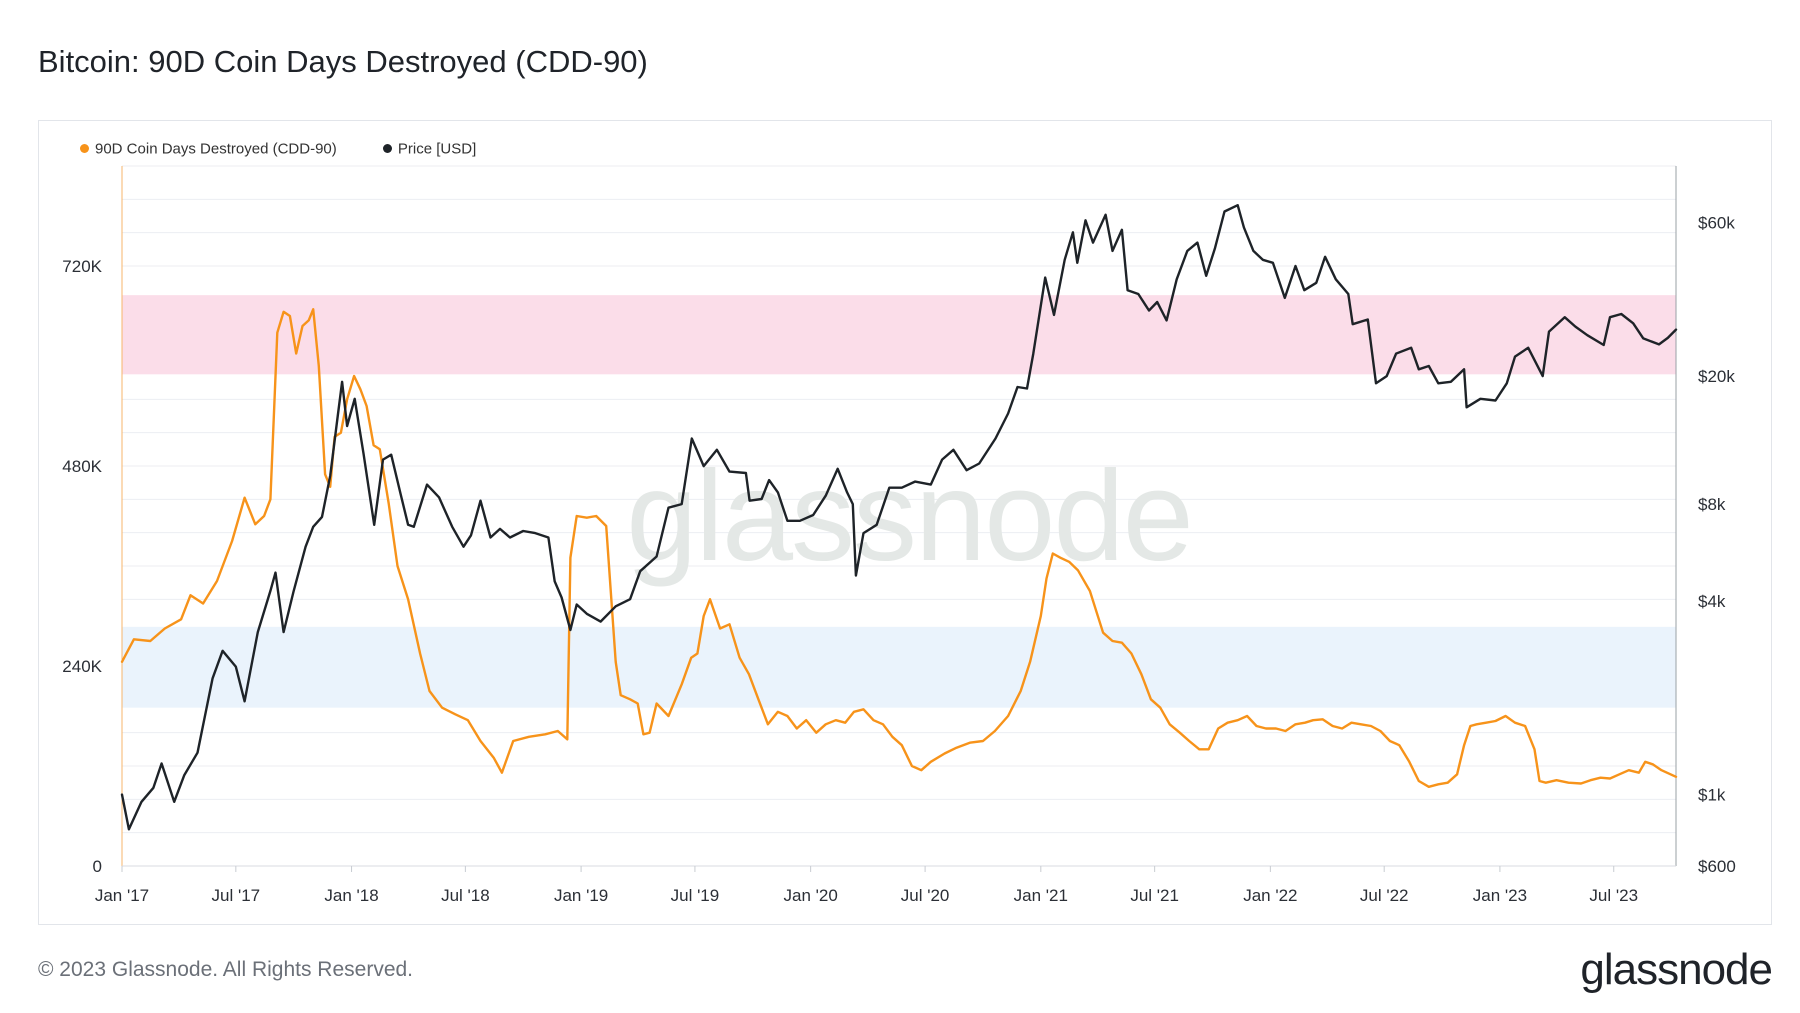 The width and height of the screenshot is (1800, 1013). I want to click on x-tick-label: Jan '21, so click(1041, 895).